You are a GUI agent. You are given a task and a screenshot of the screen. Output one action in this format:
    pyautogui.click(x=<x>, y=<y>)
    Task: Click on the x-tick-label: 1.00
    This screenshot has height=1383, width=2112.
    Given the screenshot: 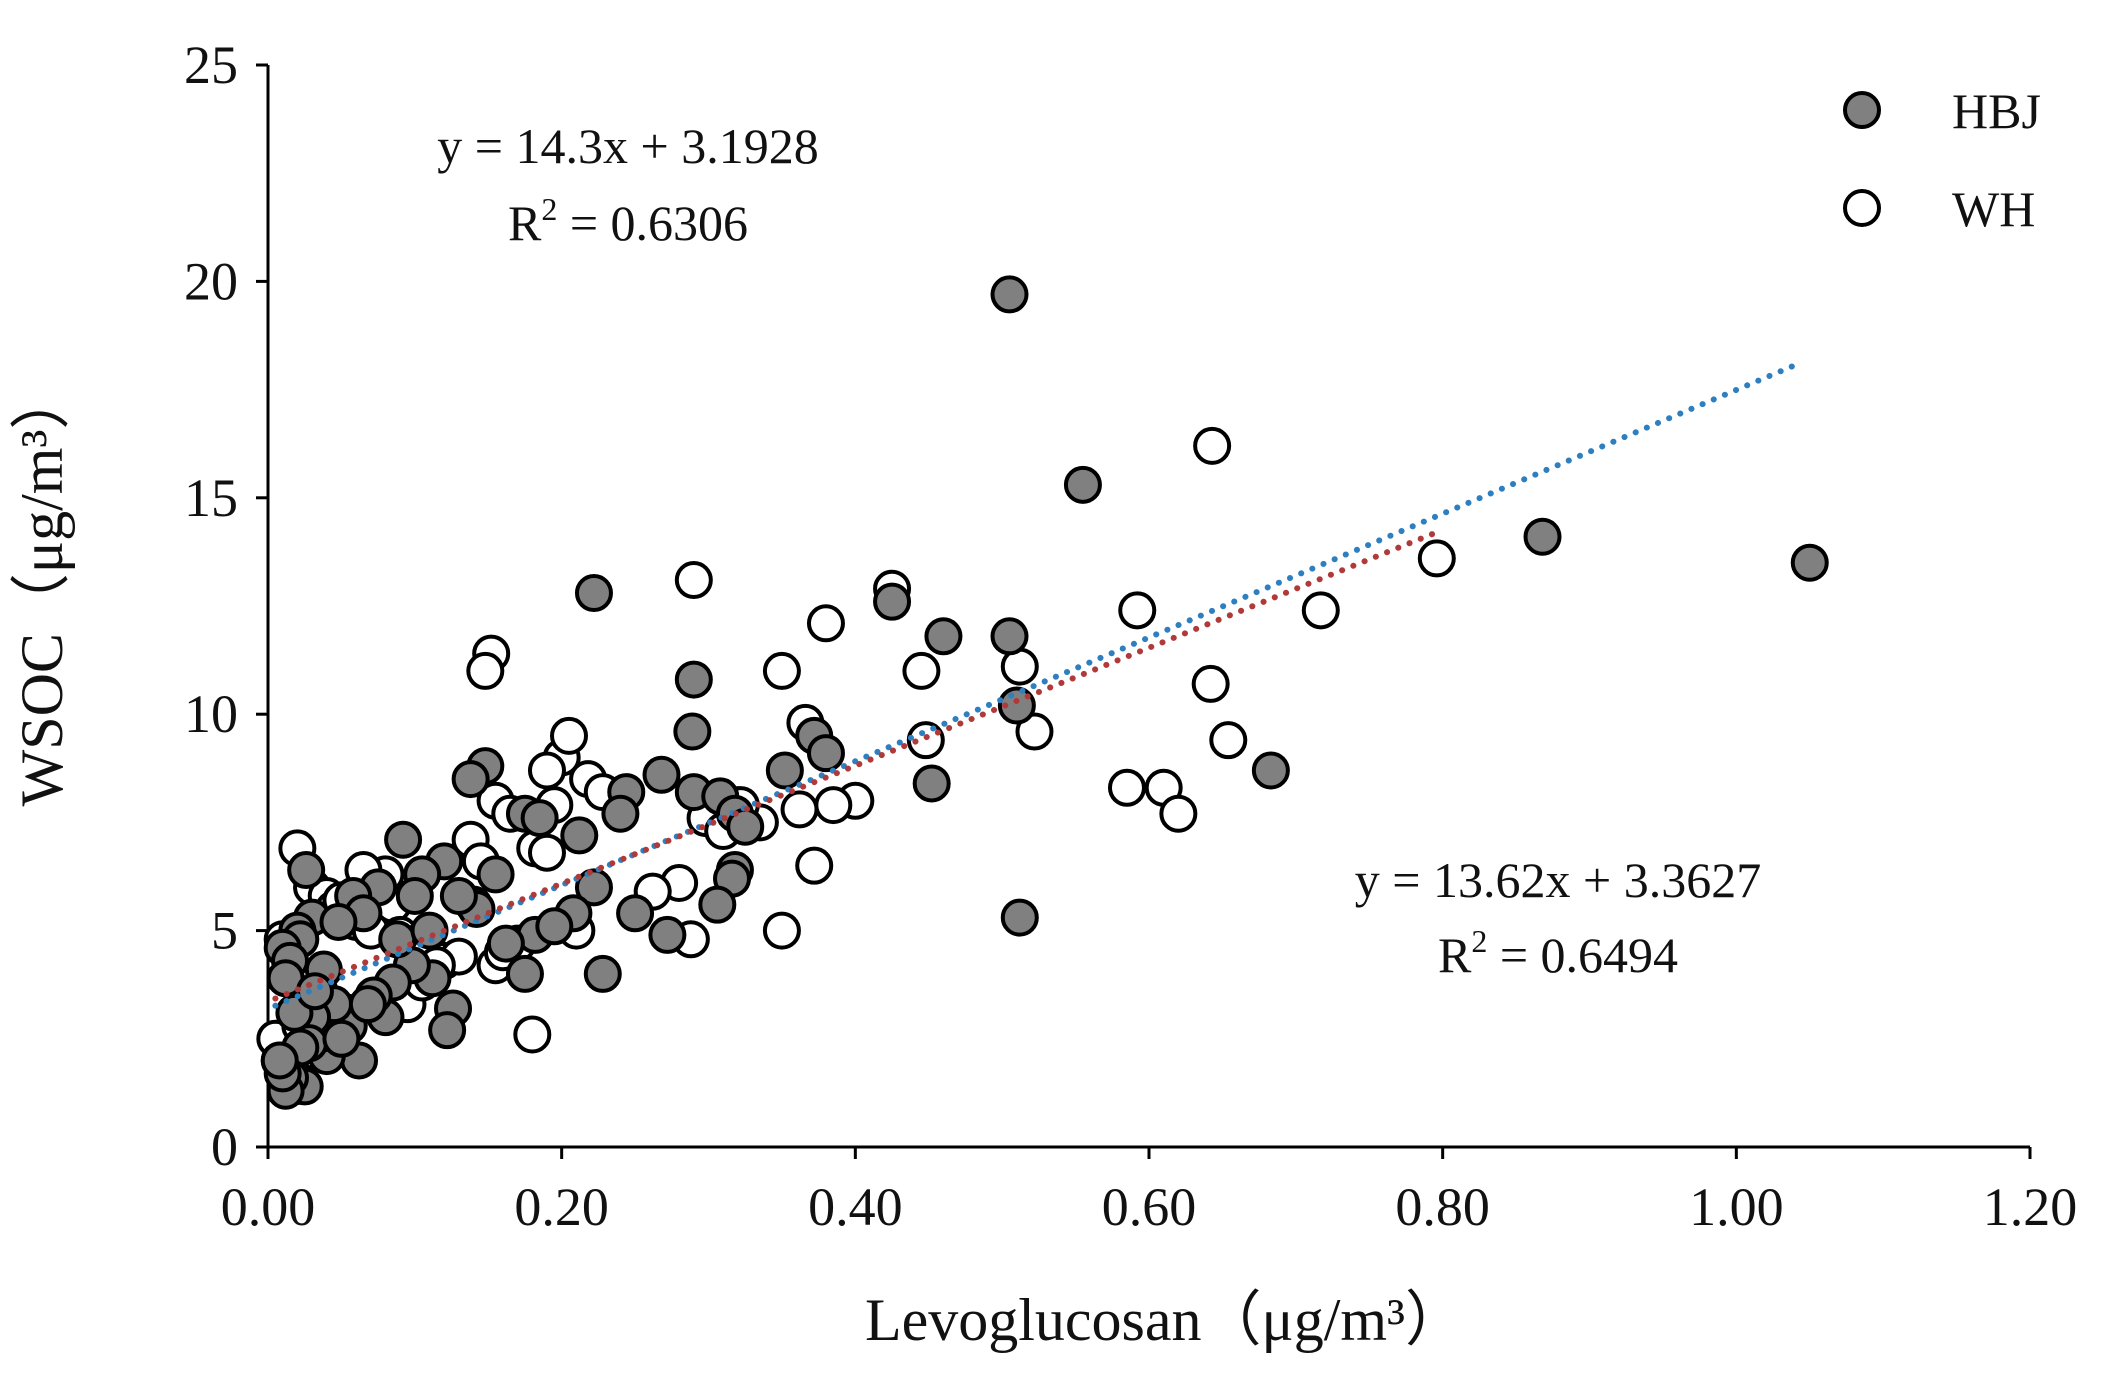 What is the action you would take?
    pyautogui.click(x=1736, y=1207)
    